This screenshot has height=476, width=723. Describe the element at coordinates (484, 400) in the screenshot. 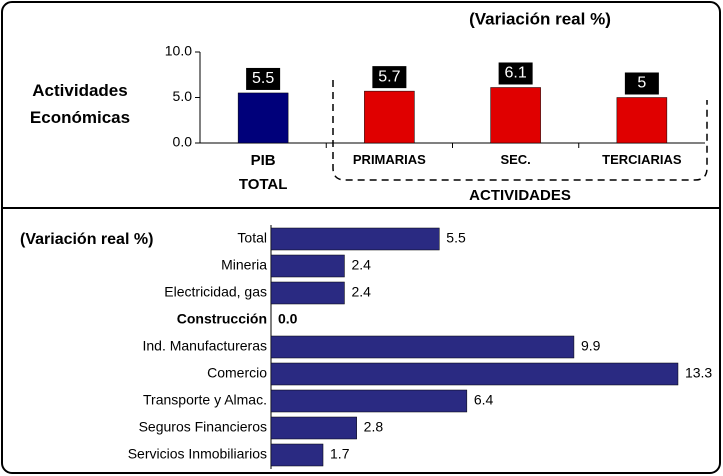

I see `value-label: 6.4` at that location.